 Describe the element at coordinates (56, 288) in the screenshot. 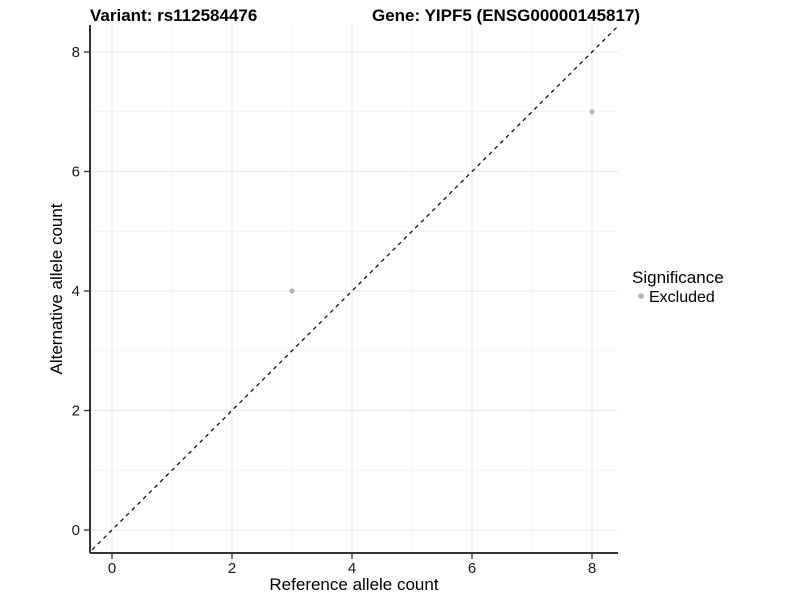

I see `y-axis-title: Alternative allele count` at that location.